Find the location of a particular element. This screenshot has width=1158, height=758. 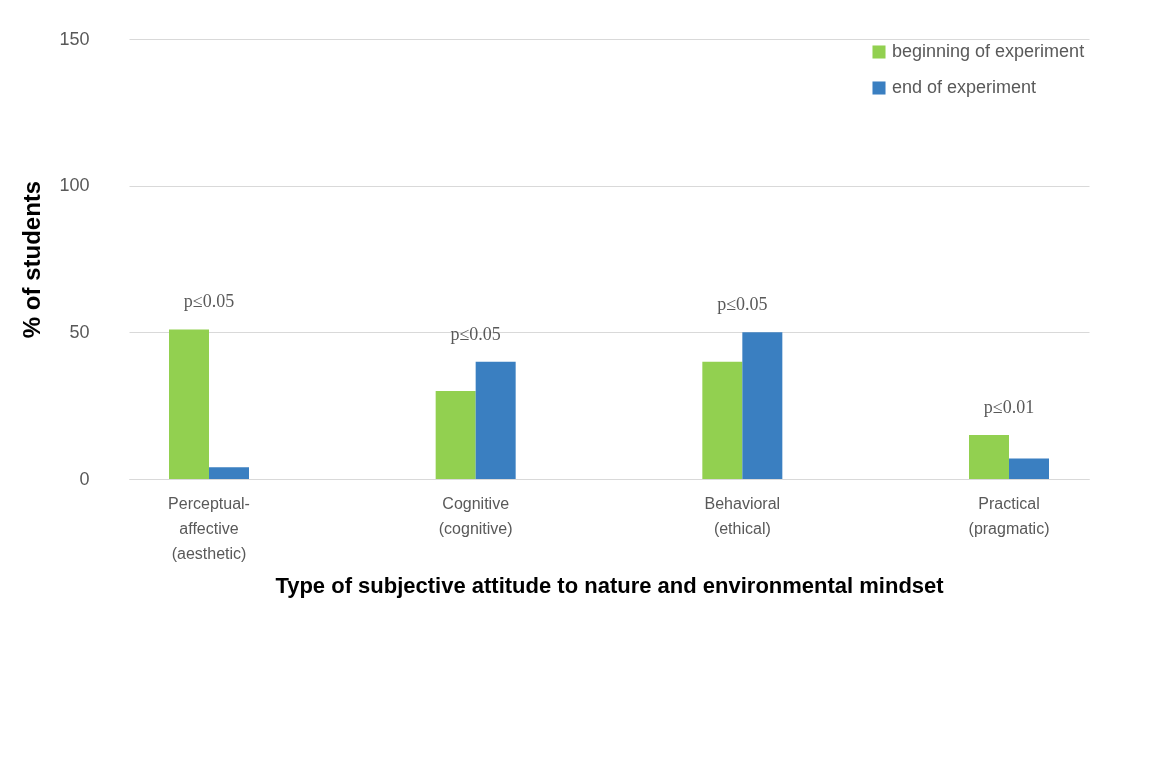

y-axis-title: % of students is located at coordinates (32, 259).